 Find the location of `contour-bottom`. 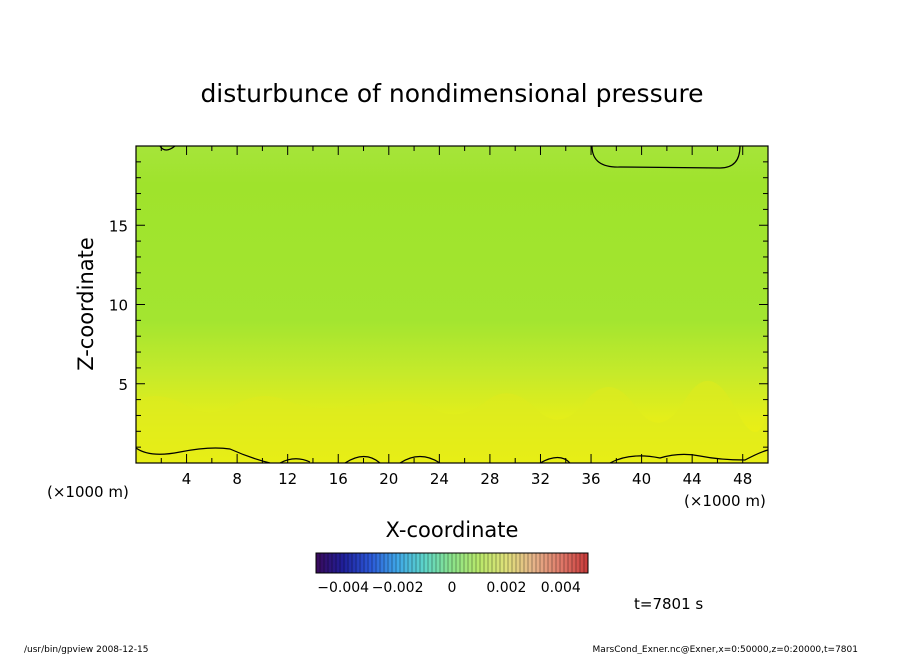

contour-bottom is located at coordinates (452, 455).